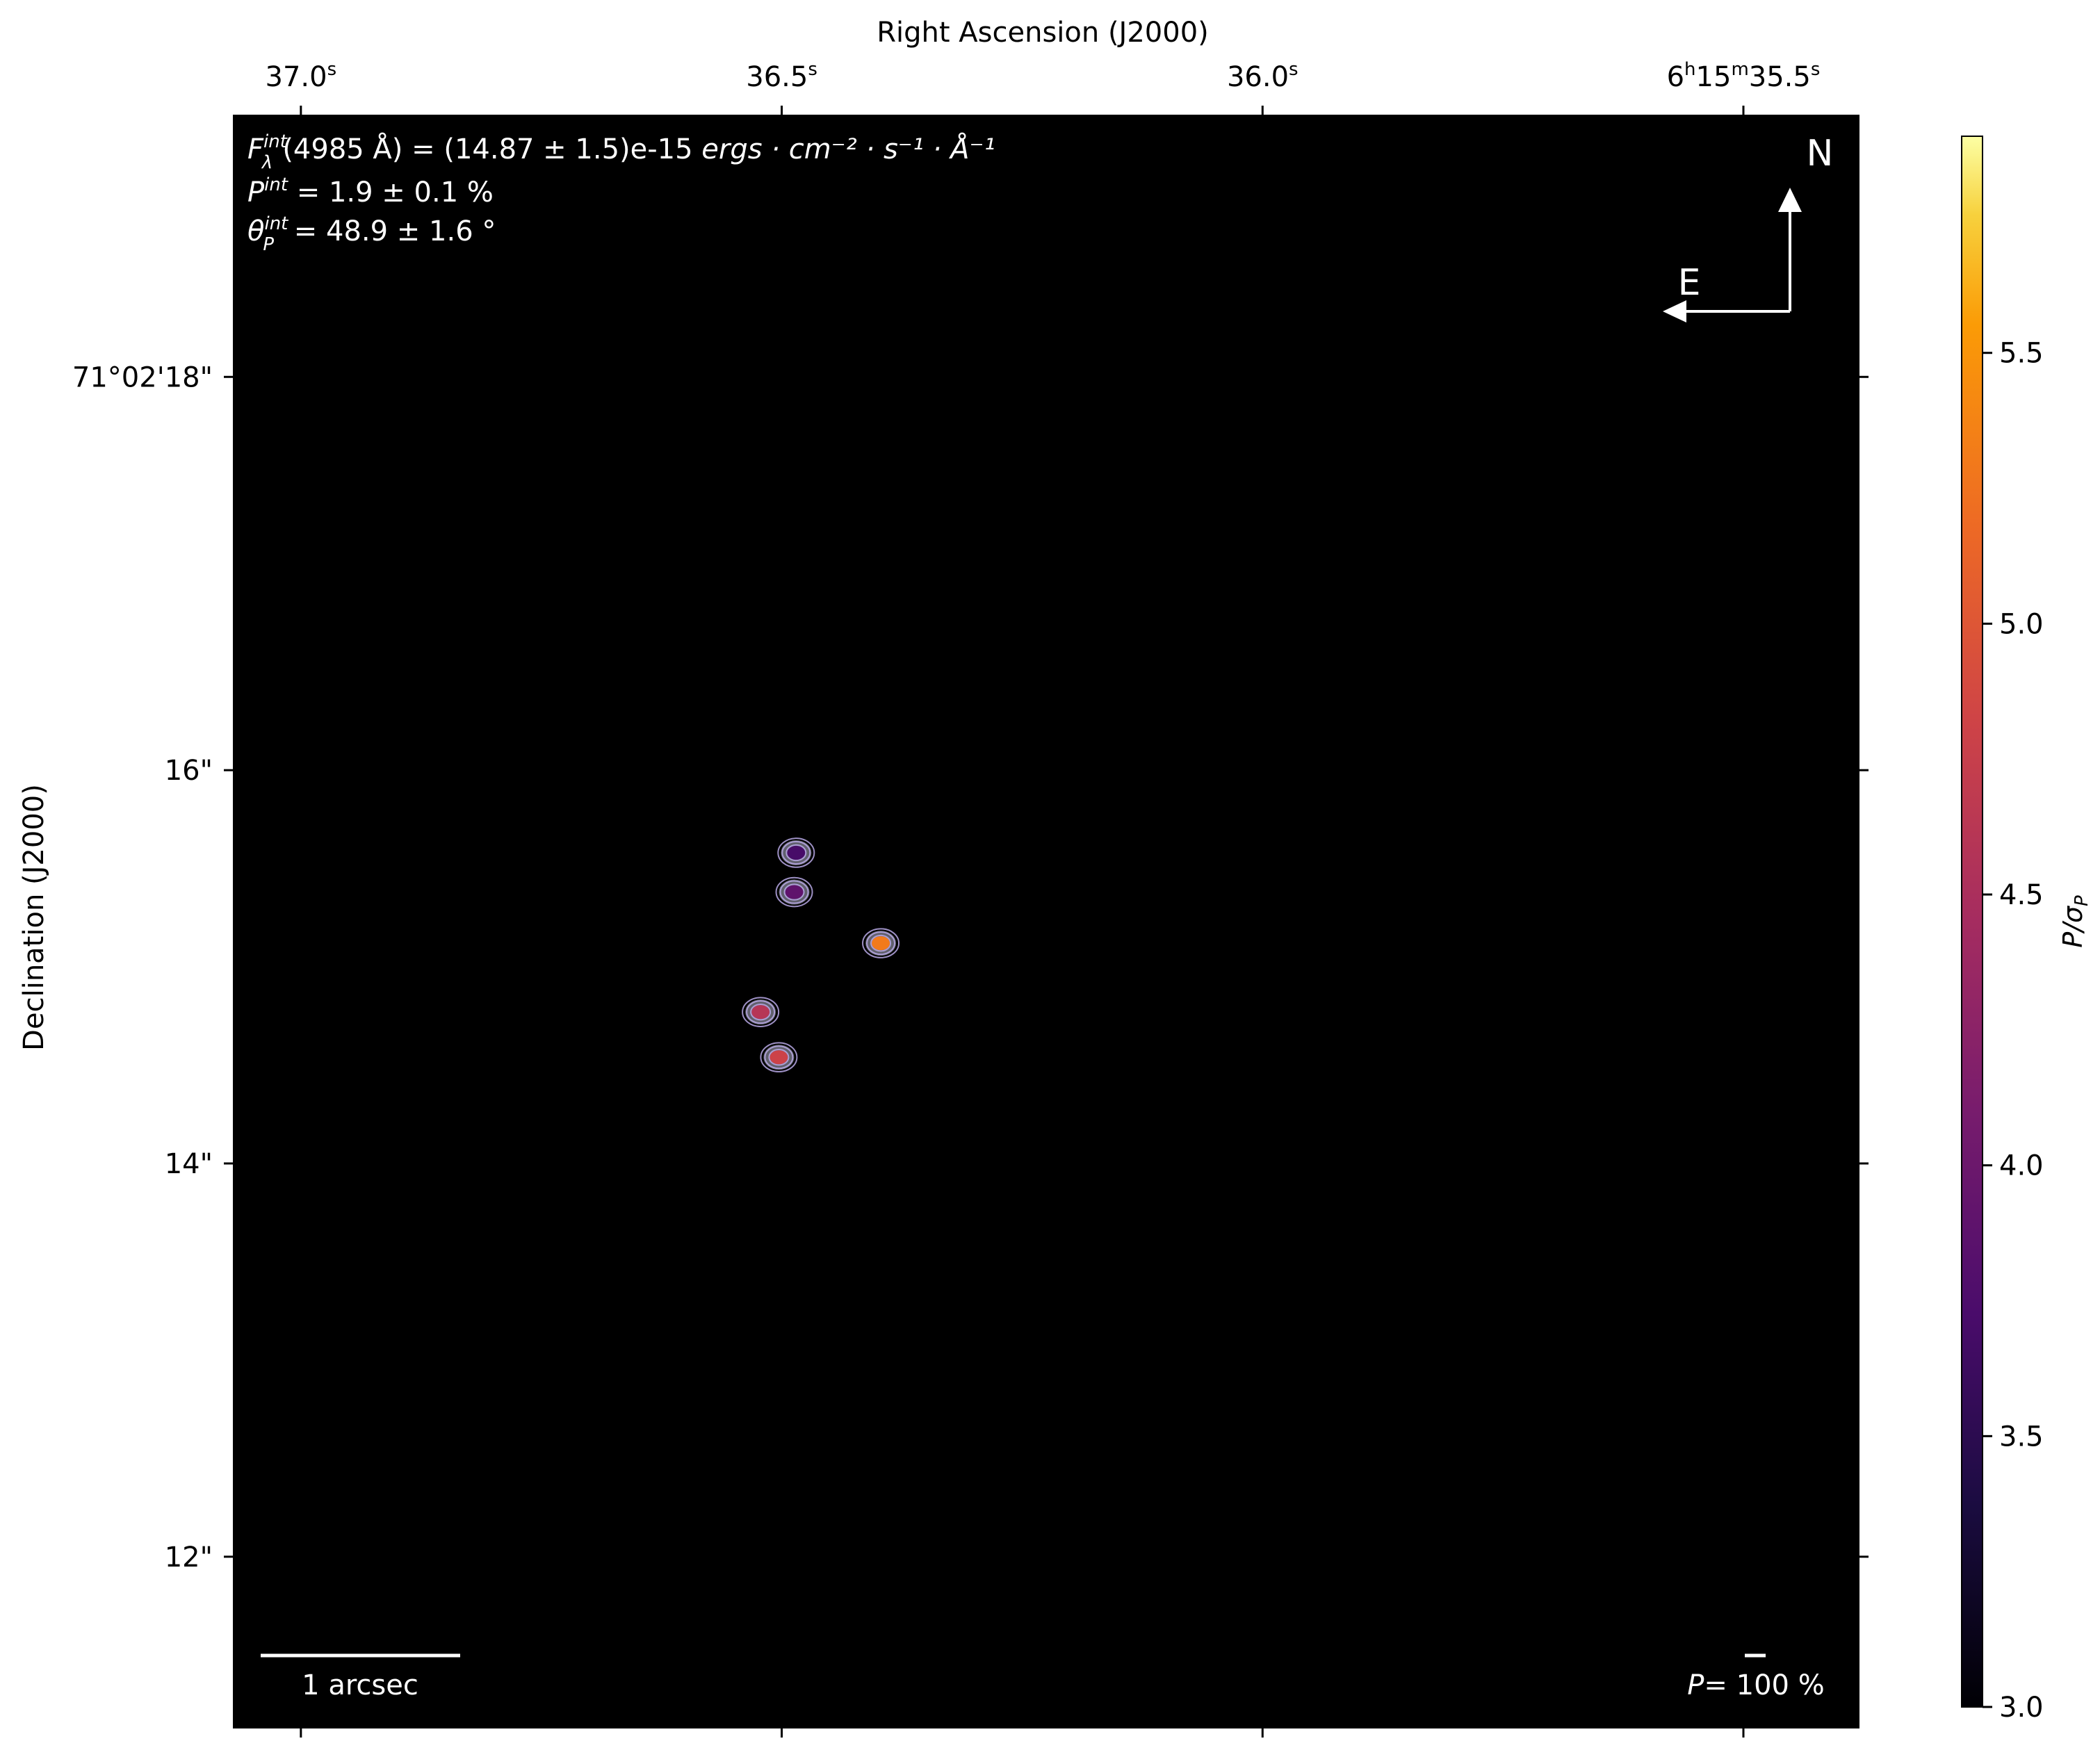 The height and width of the screenshot is (1741, 2100). Describe the element at coordinates (142, 377) in the screenshot. I see `dec-tick-label: 71°02'18"` at that location.